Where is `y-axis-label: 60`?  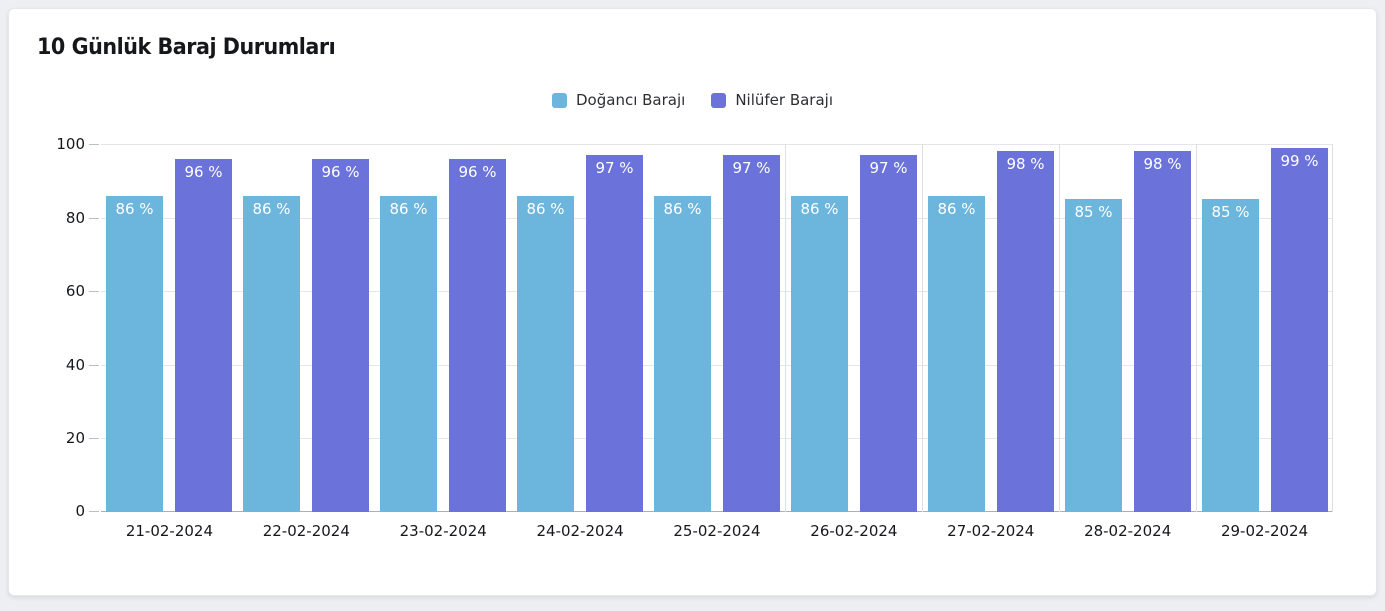
y-axis-label: 60 is located at coordinates (75, 291).